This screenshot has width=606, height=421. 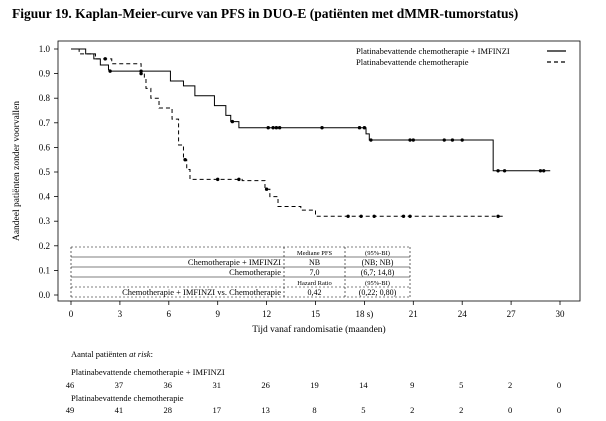 What do you see at coordinates (318, 329) in the screenshot?
I see `x-axis-label: Tijd vanaf randomisatie (maanden)` at bounding box center [318, 329].